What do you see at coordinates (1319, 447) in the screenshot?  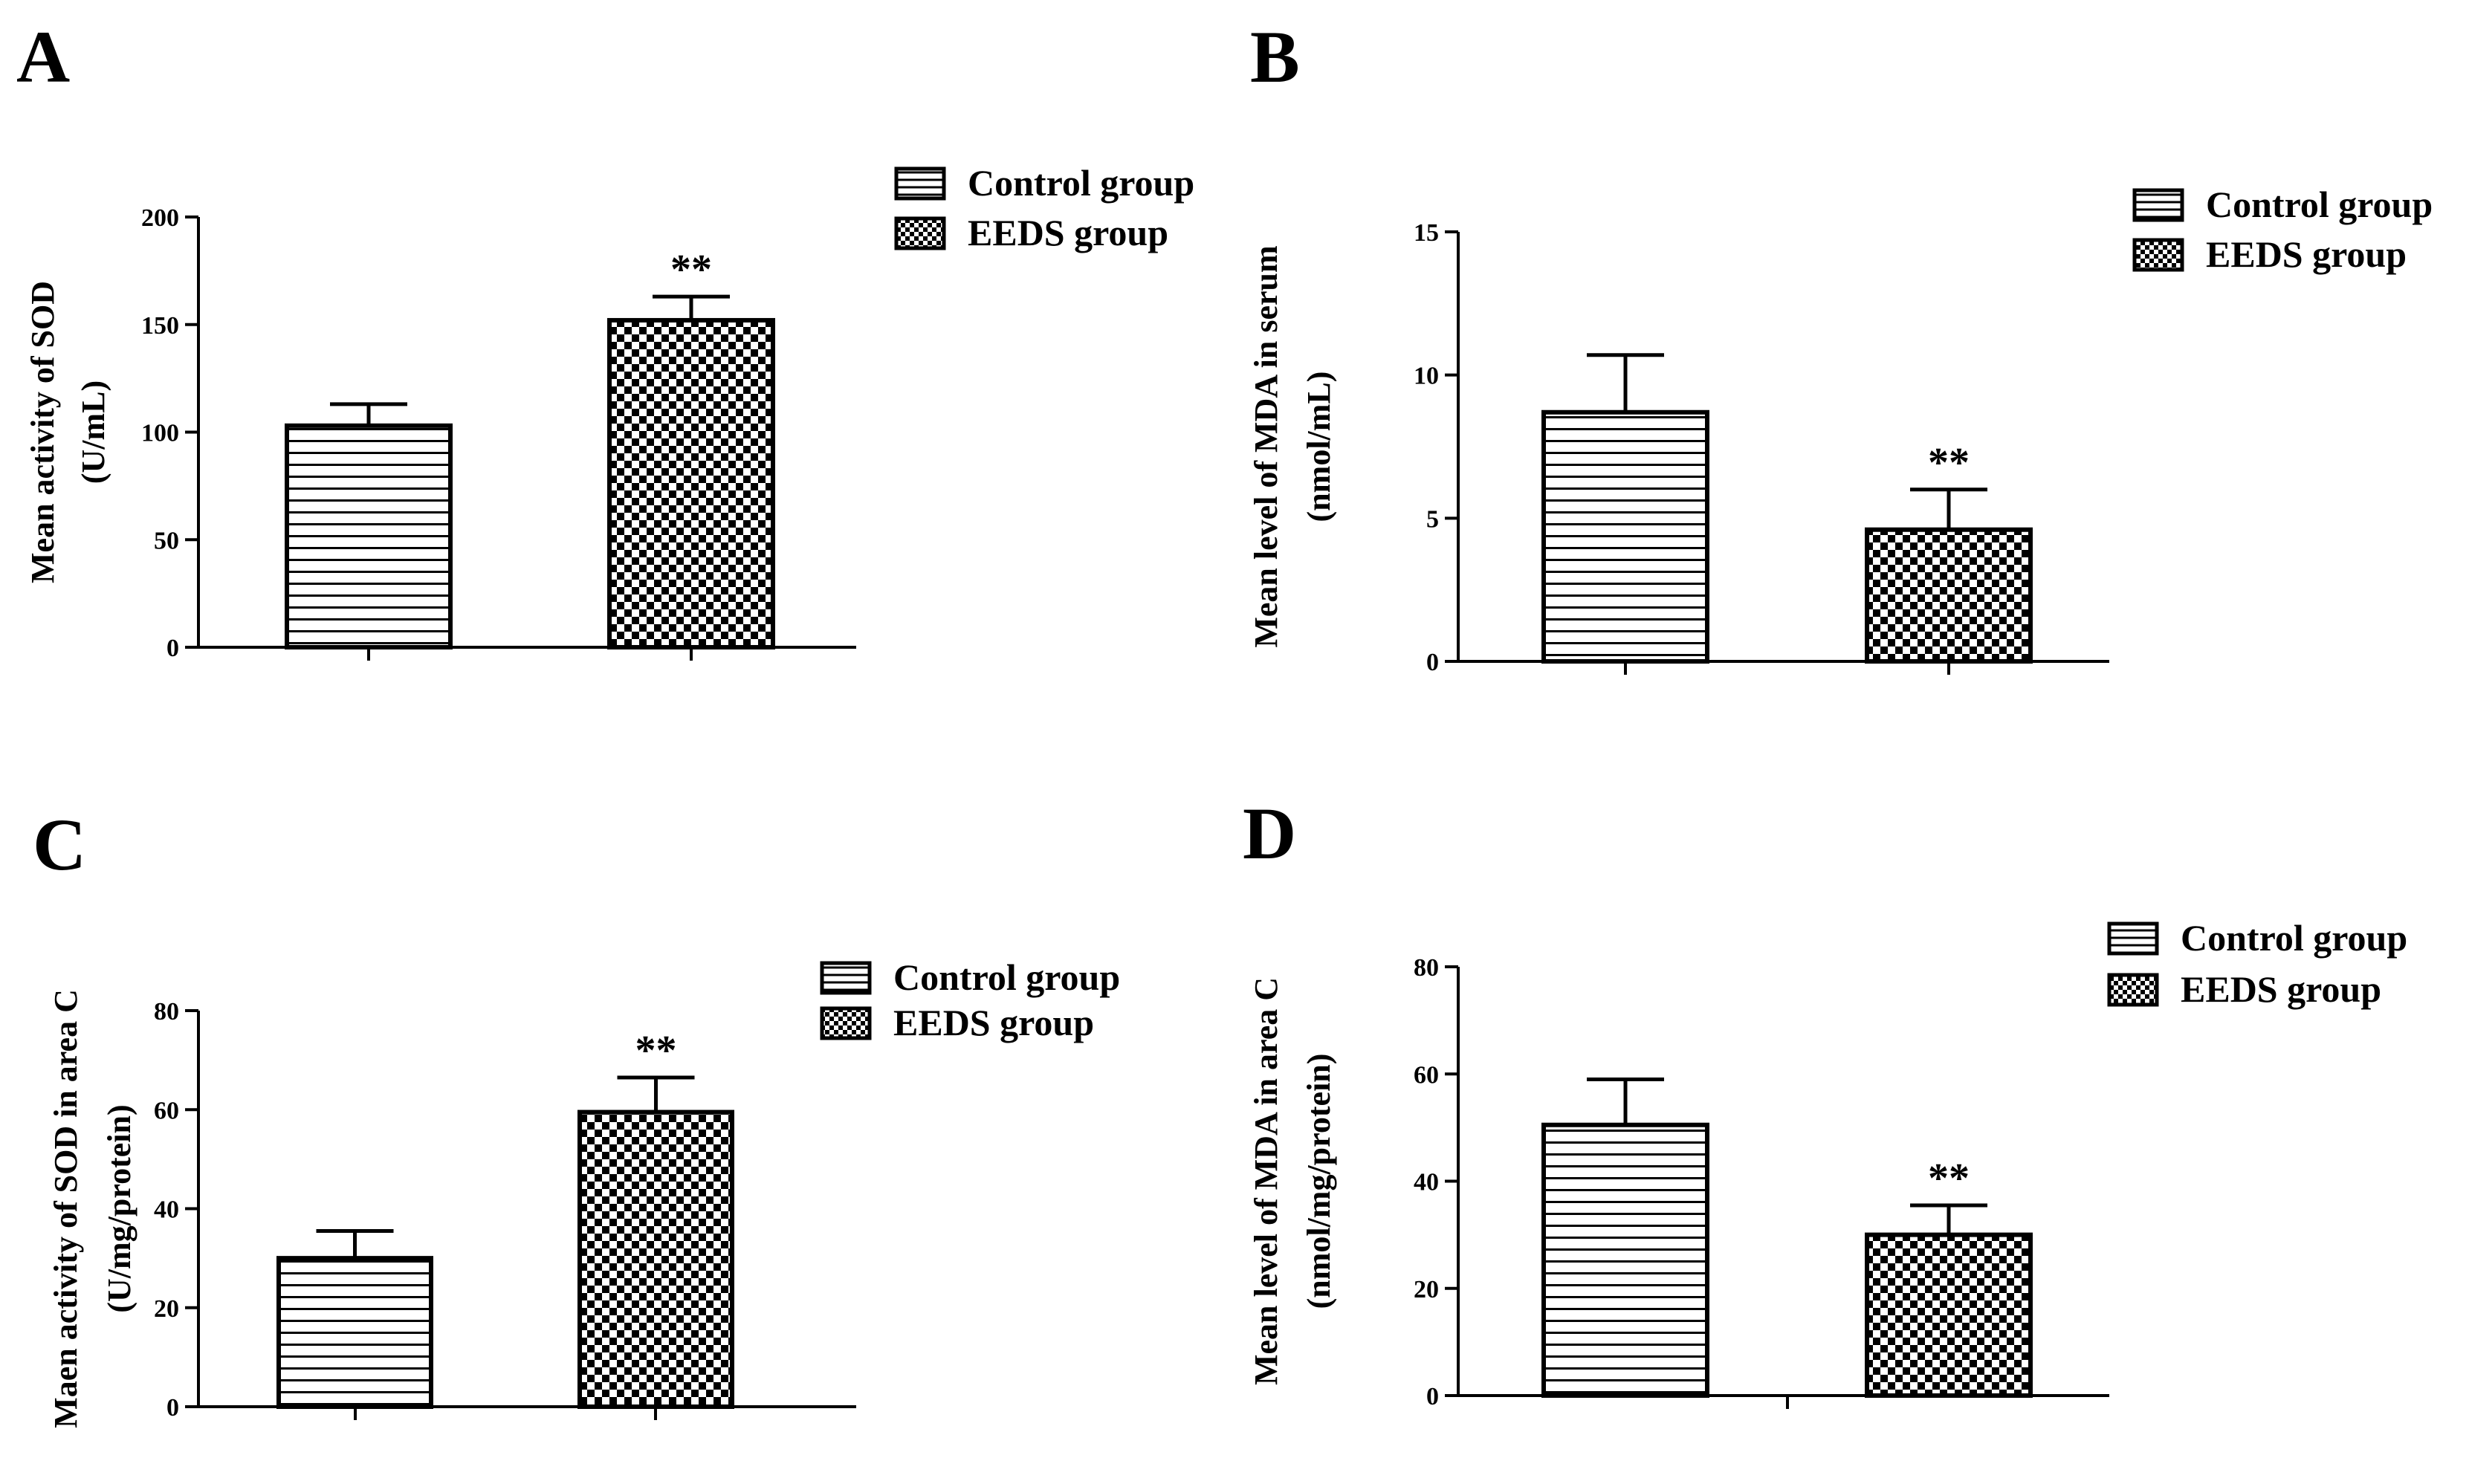 I see `y-axis-label: (nmol/mL)` at bounding box center [1319, 447].